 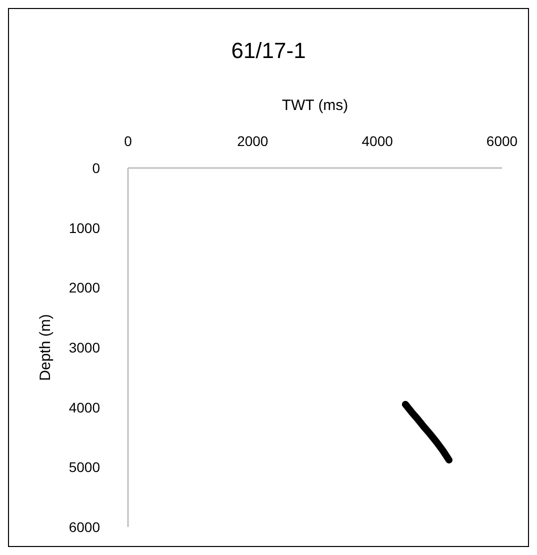 What do you see at coordinates (84, 527) in the screenshot?
I see `y-tick-label: 6000` at bounding box center [84, 527].